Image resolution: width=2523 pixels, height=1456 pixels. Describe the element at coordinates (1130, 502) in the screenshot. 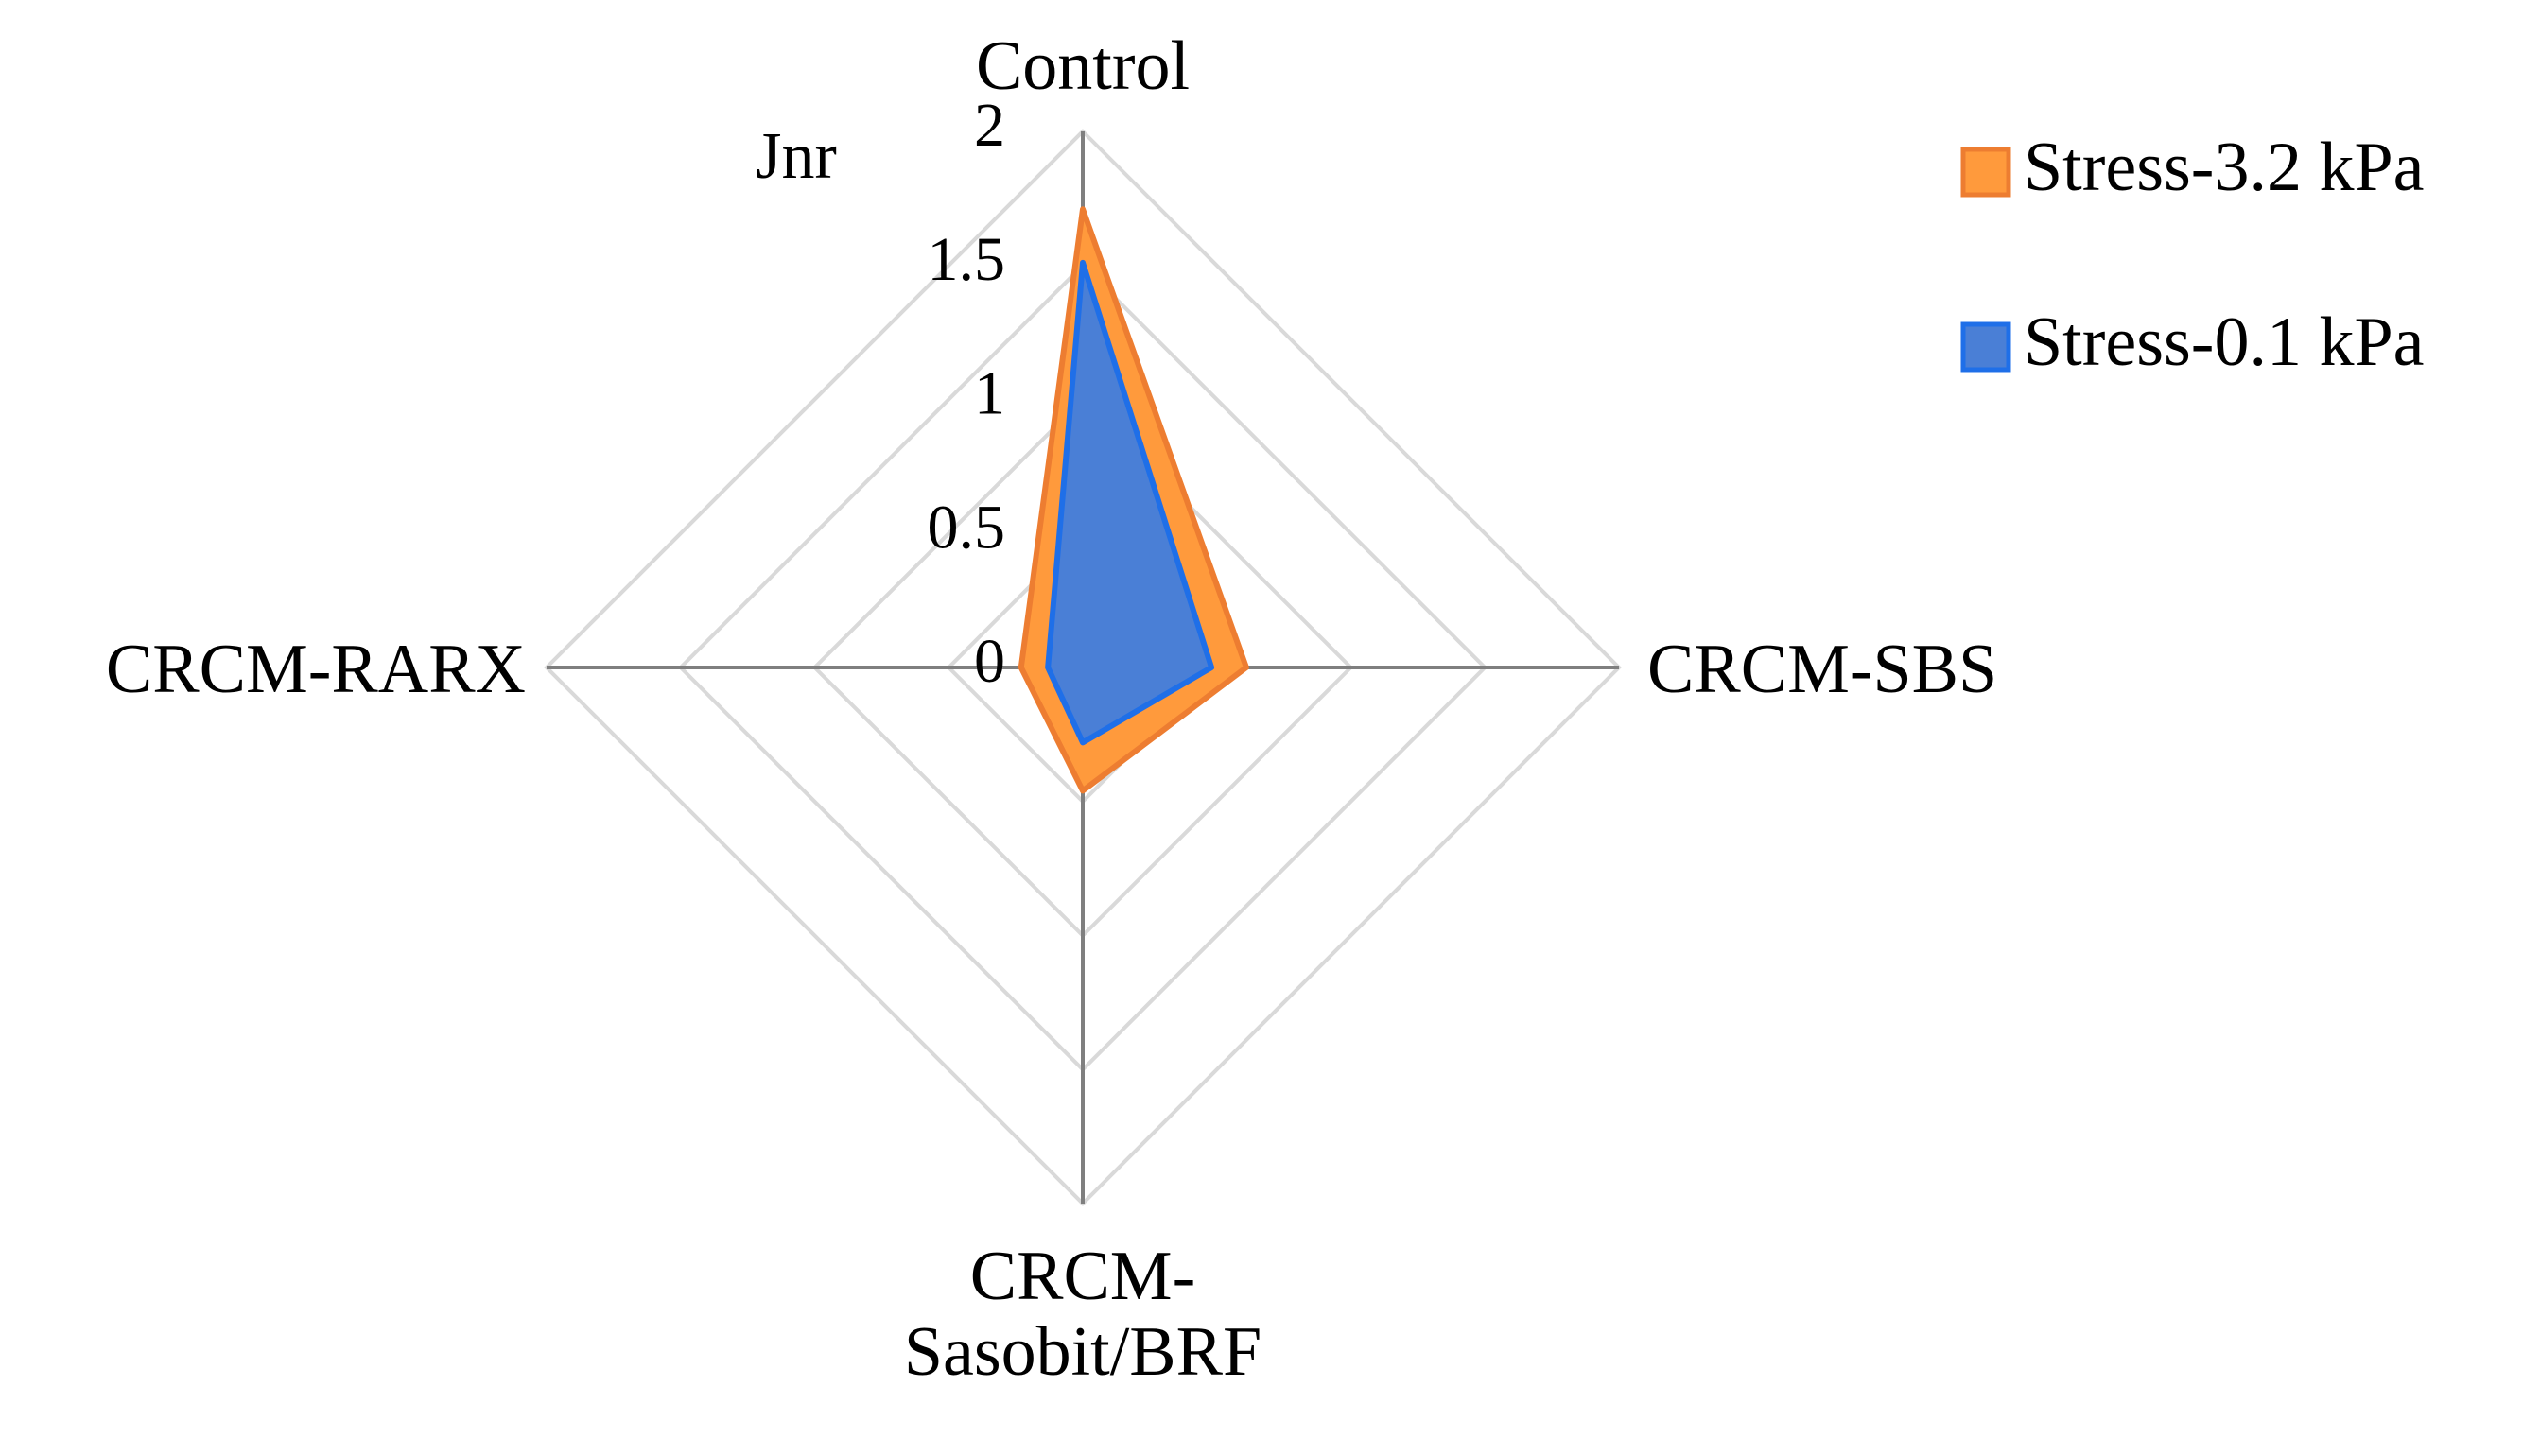

I see `radar-area` at that location.